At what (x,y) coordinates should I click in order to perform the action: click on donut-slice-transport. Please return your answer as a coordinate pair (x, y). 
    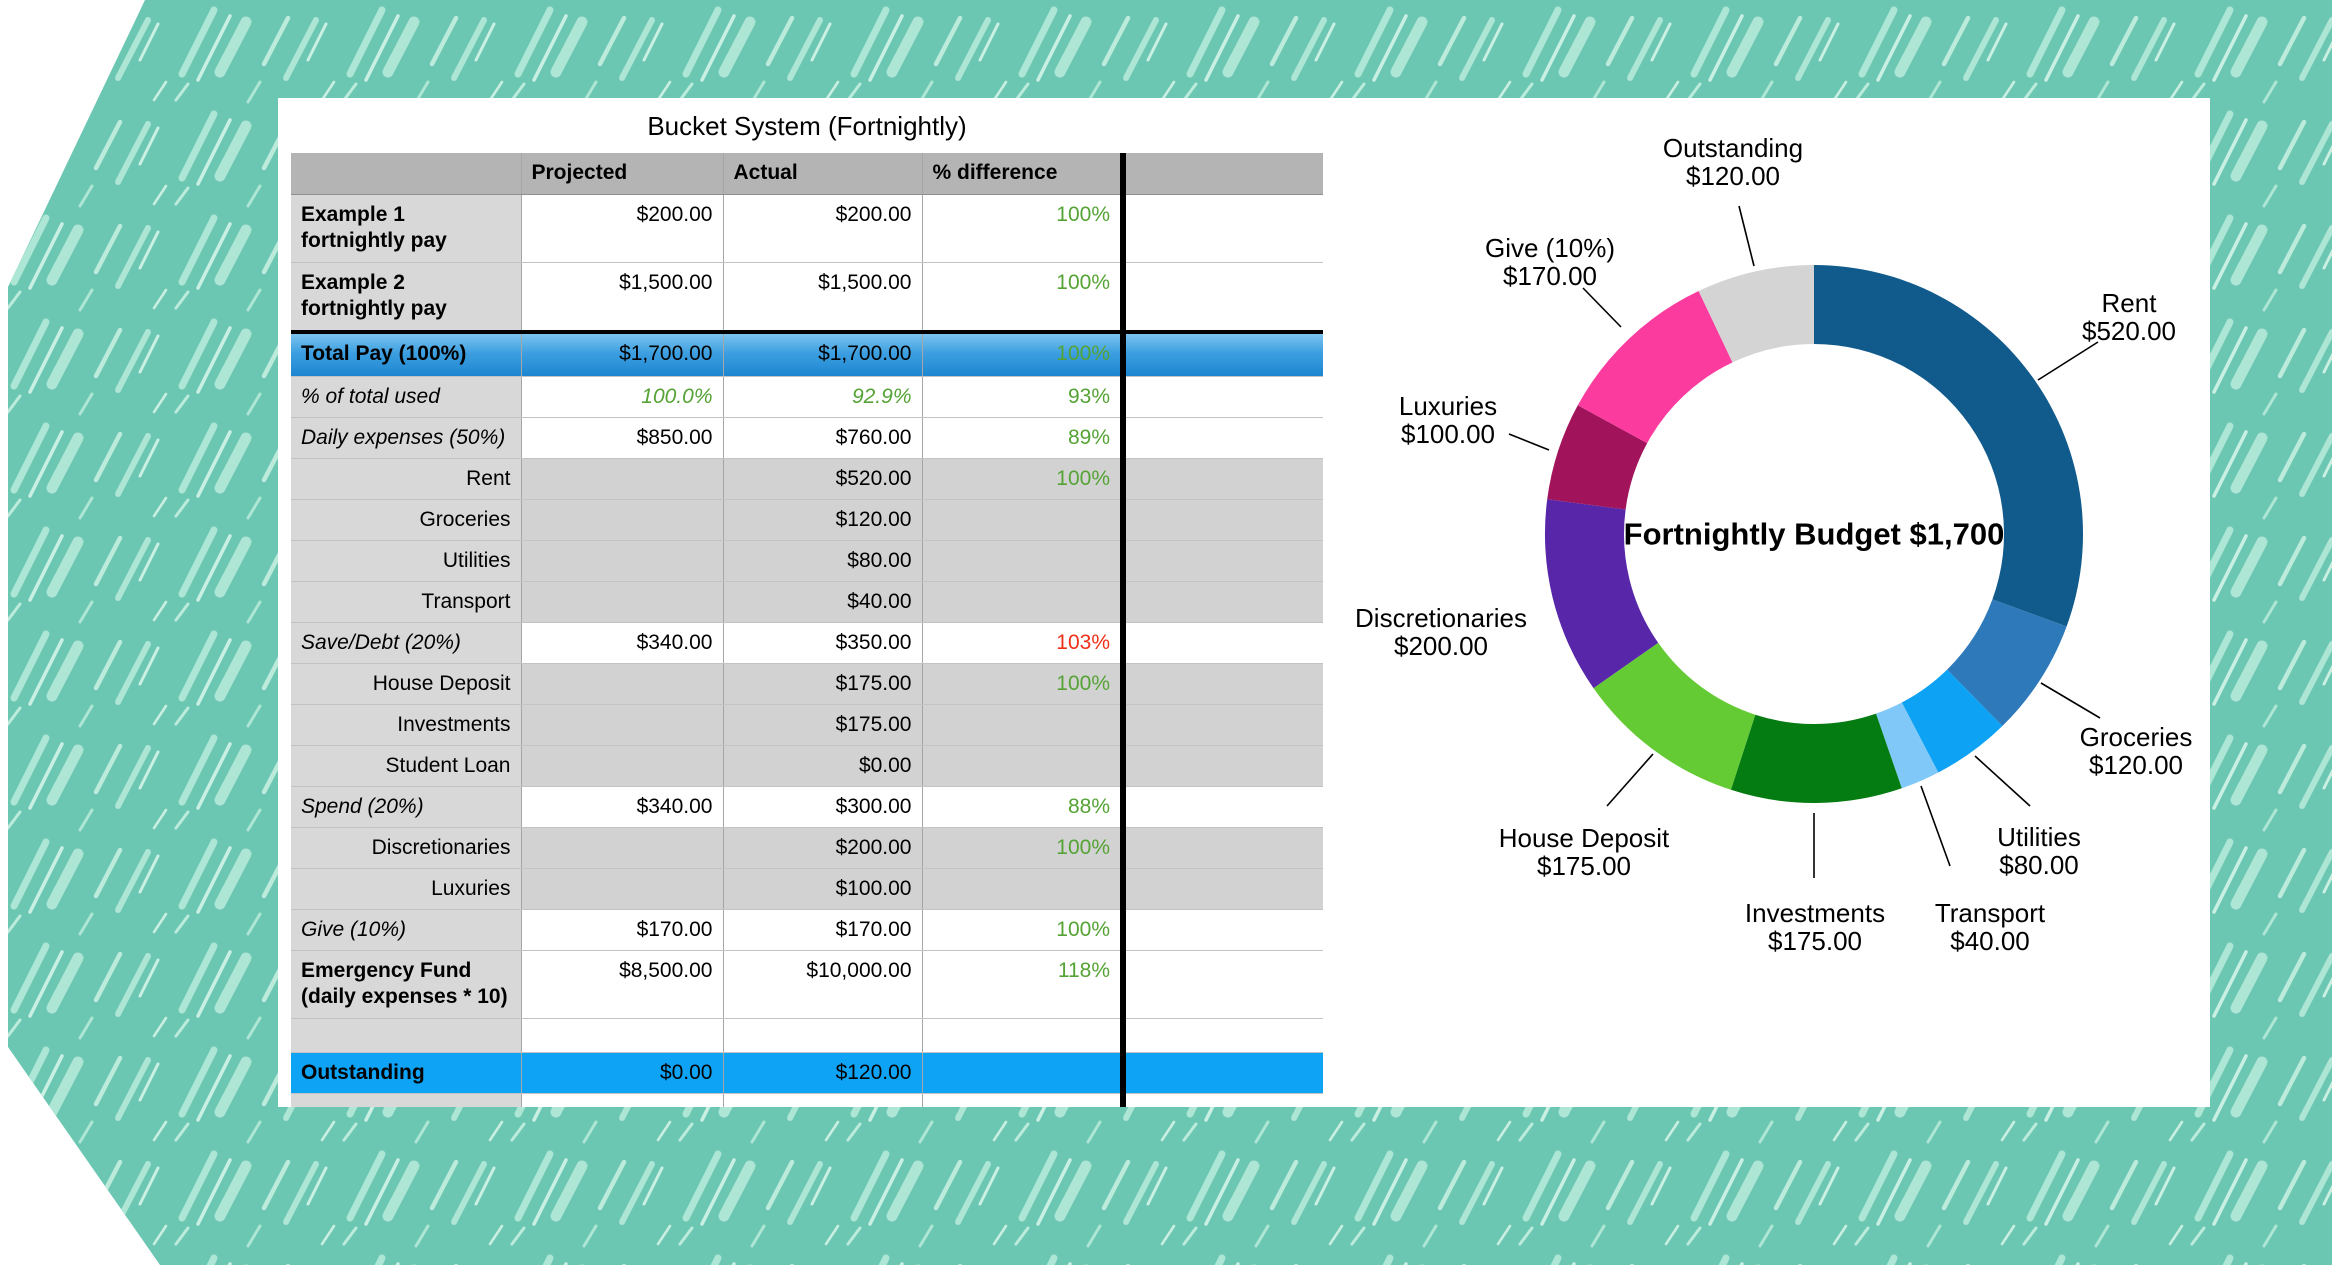
    Looking at the image, I should click on (1907, 745).